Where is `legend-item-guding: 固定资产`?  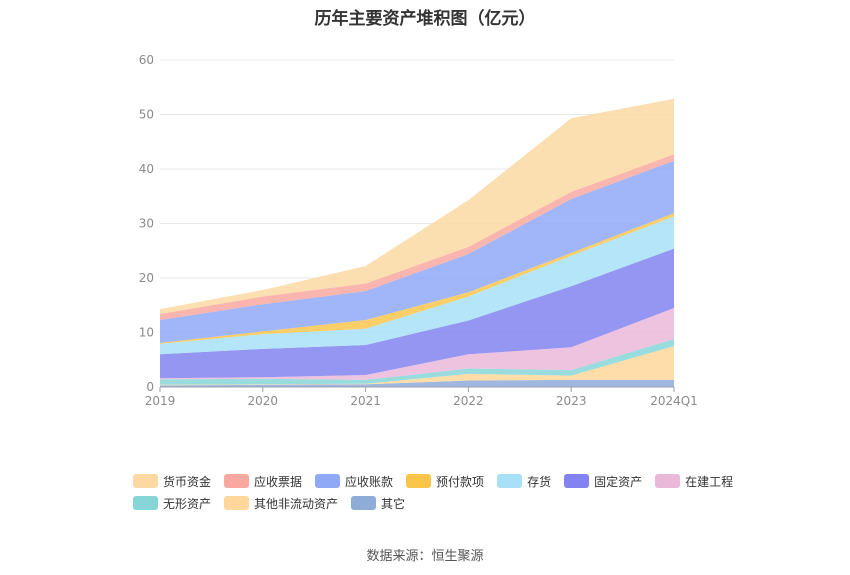
legend-item-guding: 固定资产 is located at coordinates (603, 481).